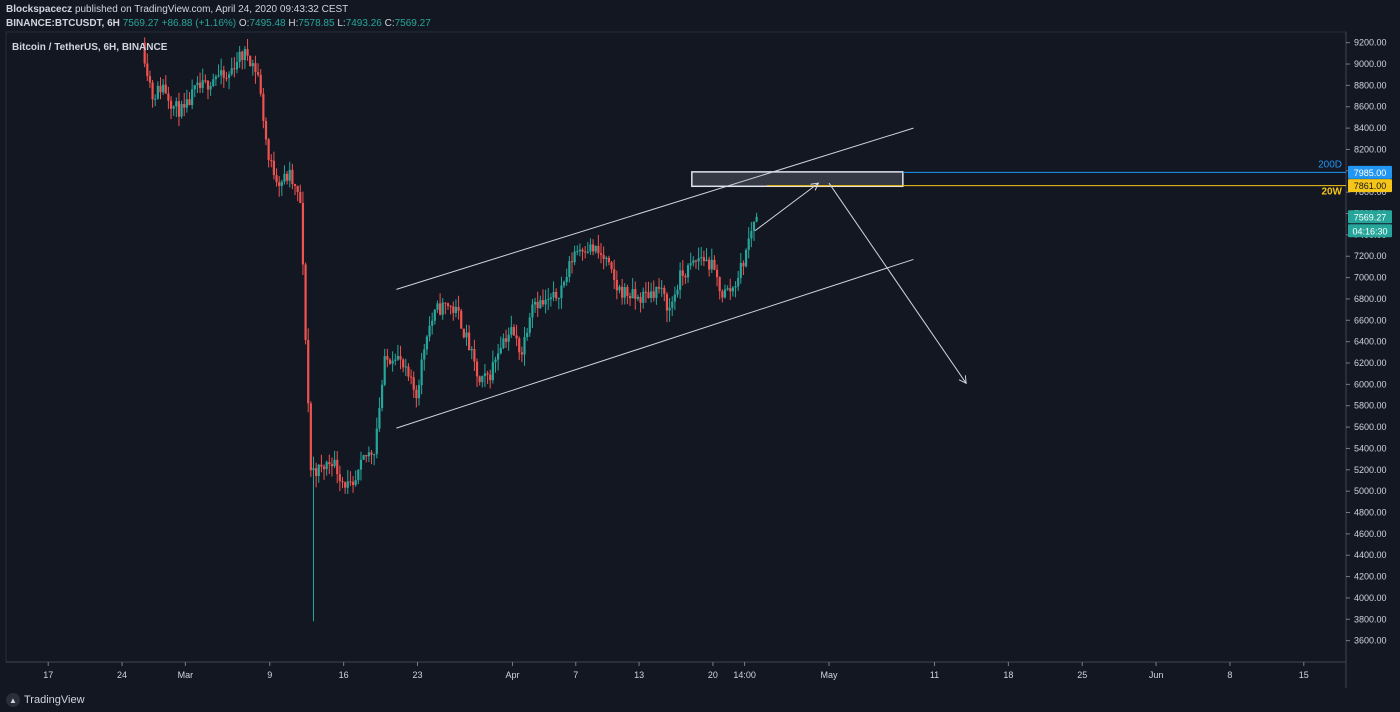 Image resolution: width=1400 pixels, height=712 pixels. What do you see at coordinates (1331, 192) in the screenshot?
I see `level-name-20w: 20W` at bounding box center [1331, 192].